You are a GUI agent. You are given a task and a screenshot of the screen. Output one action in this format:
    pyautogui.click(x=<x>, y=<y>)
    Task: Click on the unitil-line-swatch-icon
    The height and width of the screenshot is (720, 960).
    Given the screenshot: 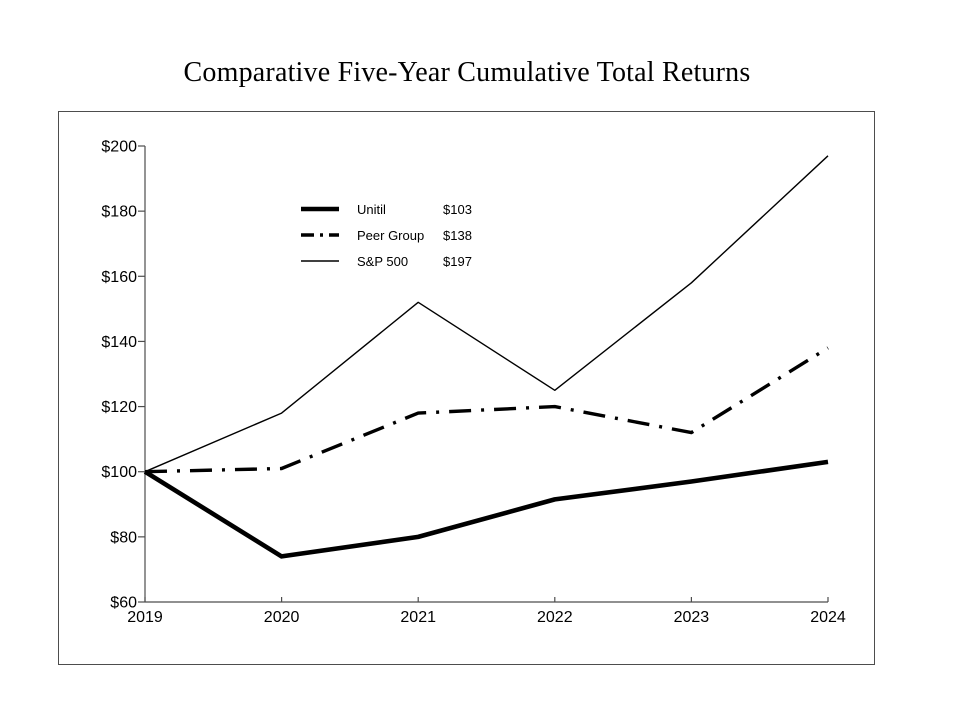 What is the action you would take?
    pyautogui.click(x=320, y=209)
    